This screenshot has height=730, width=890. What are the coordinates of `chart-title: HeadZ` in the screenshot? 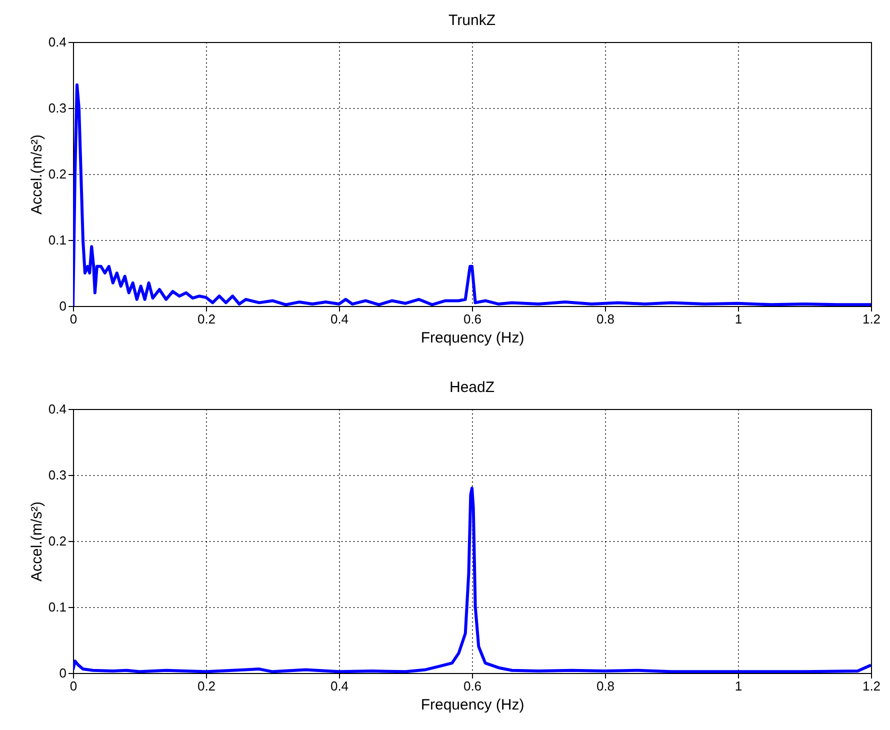 It's located at (472, 387).